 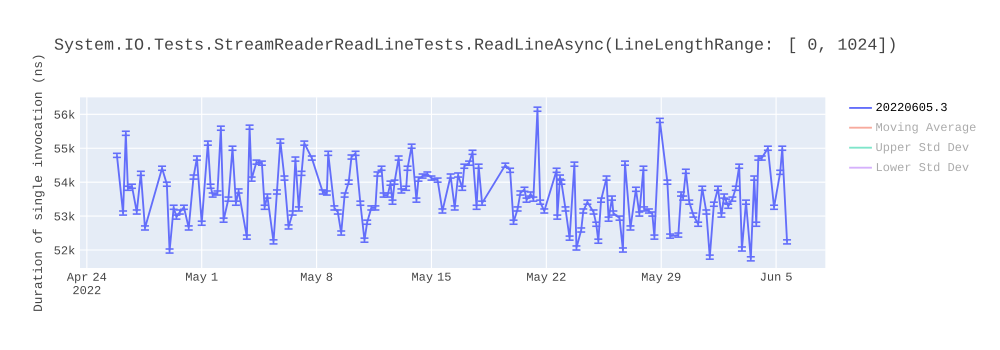 I want to click on legend-label: Upper Std Dev, so click(x=922, y=148).